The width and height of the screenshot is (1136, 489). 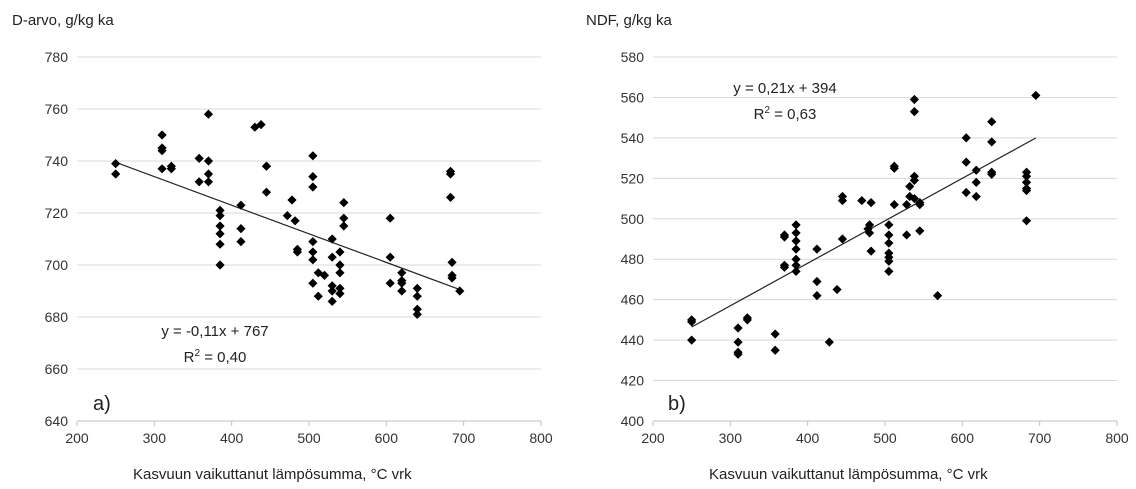 I want to click on y-tick-label: 640, so click(x=57, y=421).